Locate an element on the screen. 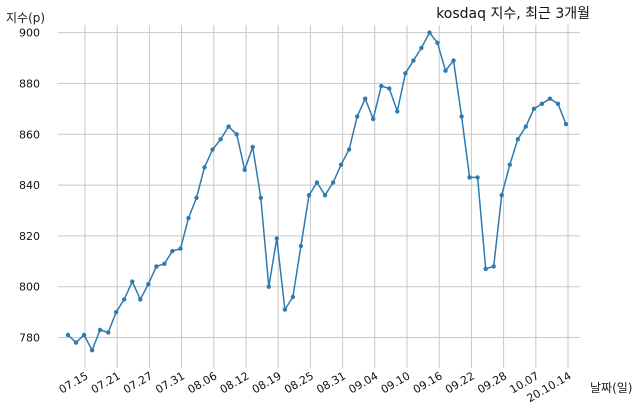 This screenshot has width=640, height=418. x-tick-label: 08.25 is located at coordinates (299, 382).